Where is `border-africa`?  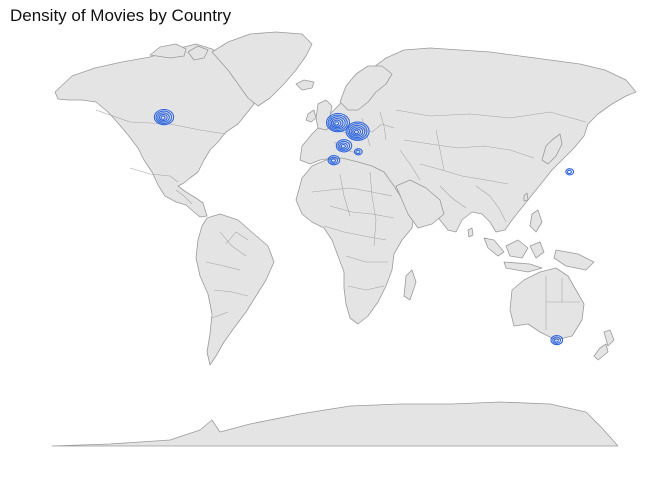
border-africa is located at coordinates (353, 231).